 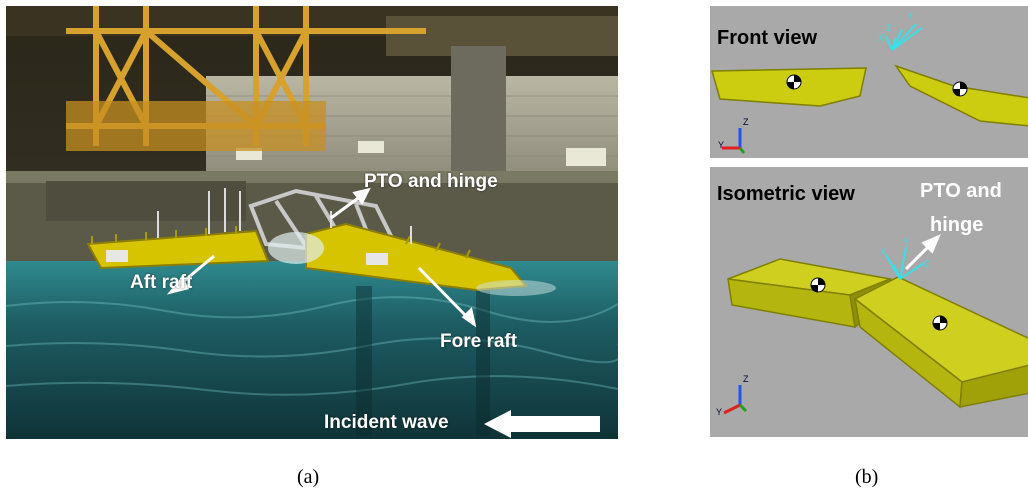 I want to click on front-view-panel: Front view Z Y X Y Z, so click(x=869, y=82).